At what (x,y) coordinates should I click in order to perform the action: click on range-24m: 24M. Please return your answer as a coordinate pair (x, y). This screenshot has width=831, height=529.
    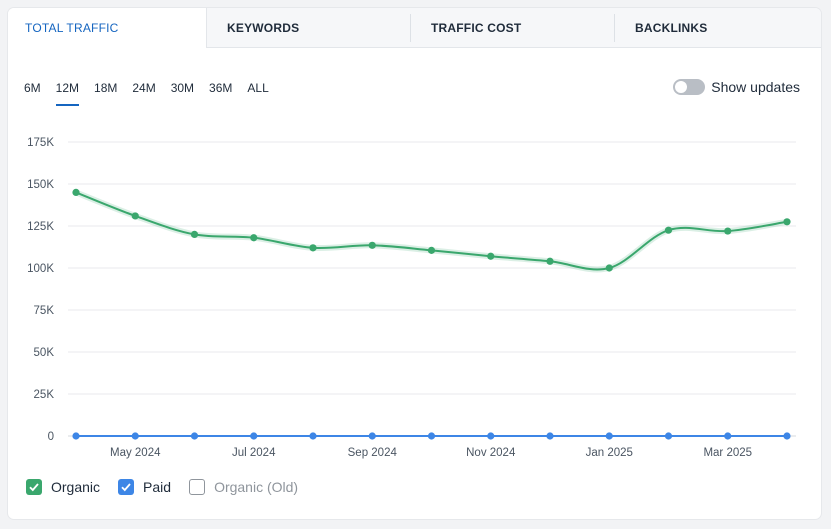
    Looking at the image, I should click on (144, 88).